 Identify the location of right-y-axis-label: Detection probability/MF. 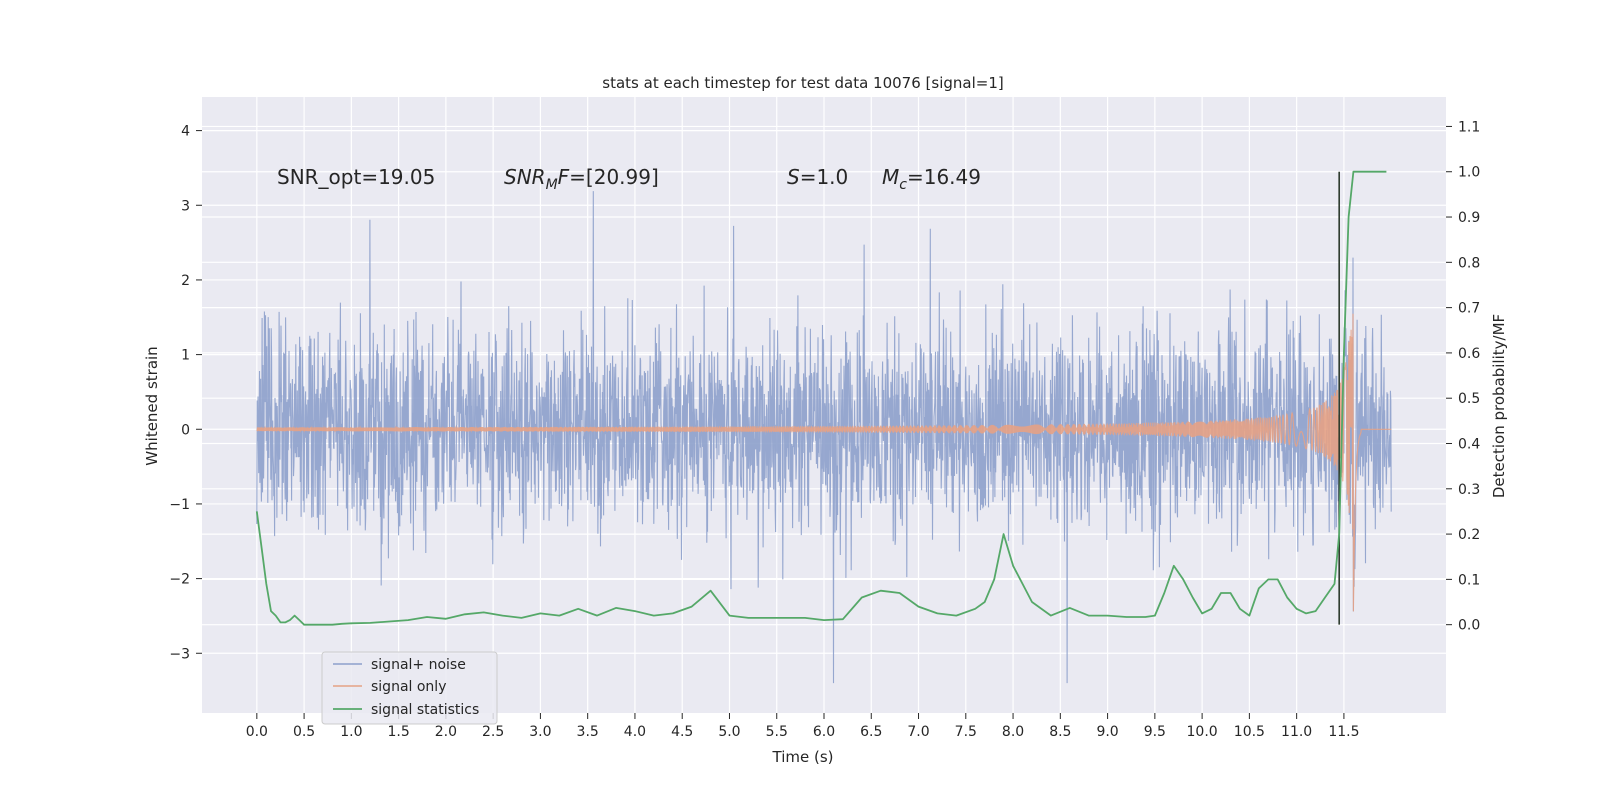
(1499, 406).